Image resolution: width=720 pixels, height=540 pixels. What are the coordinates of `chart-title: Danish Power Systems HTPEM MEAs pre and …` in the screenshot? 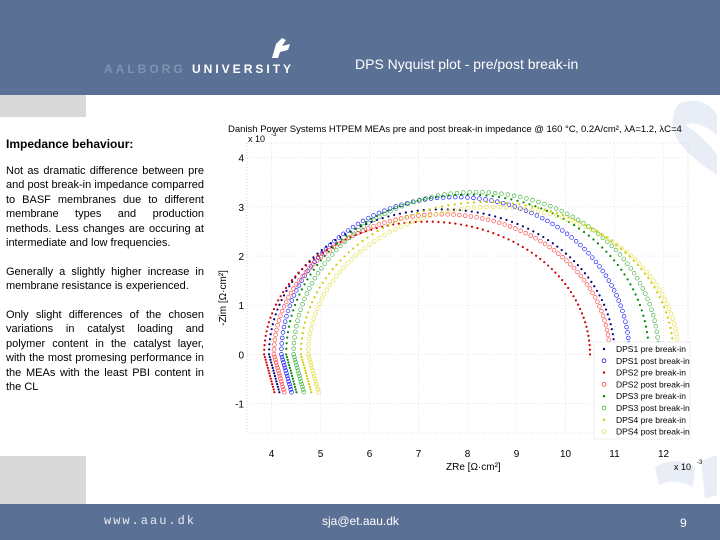 It's located at (455, 129).